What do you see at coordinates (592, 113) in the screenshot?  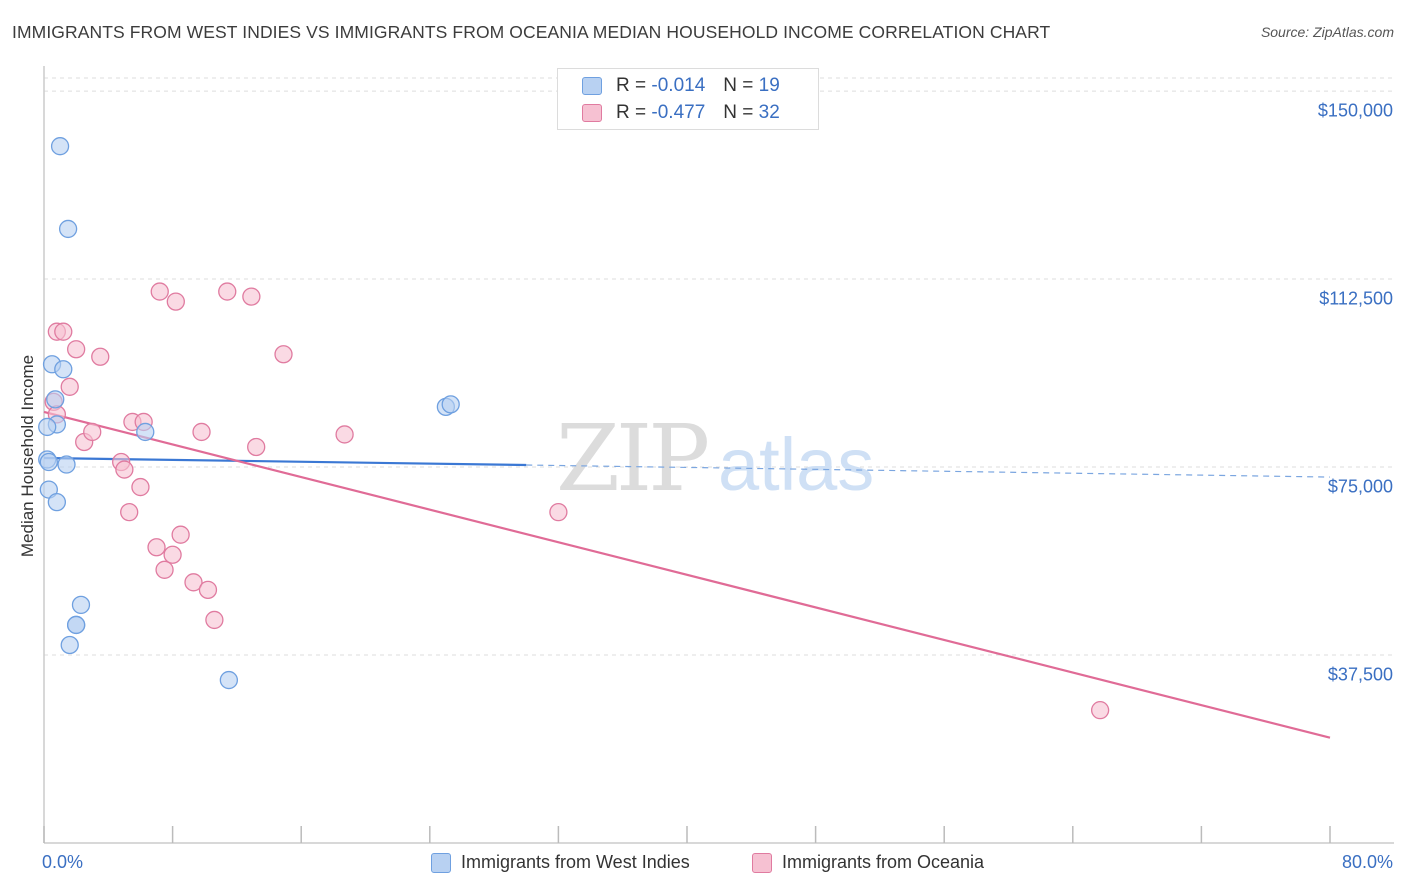 I see `legend-swatch-oceania` at bounding box center [592, 113].